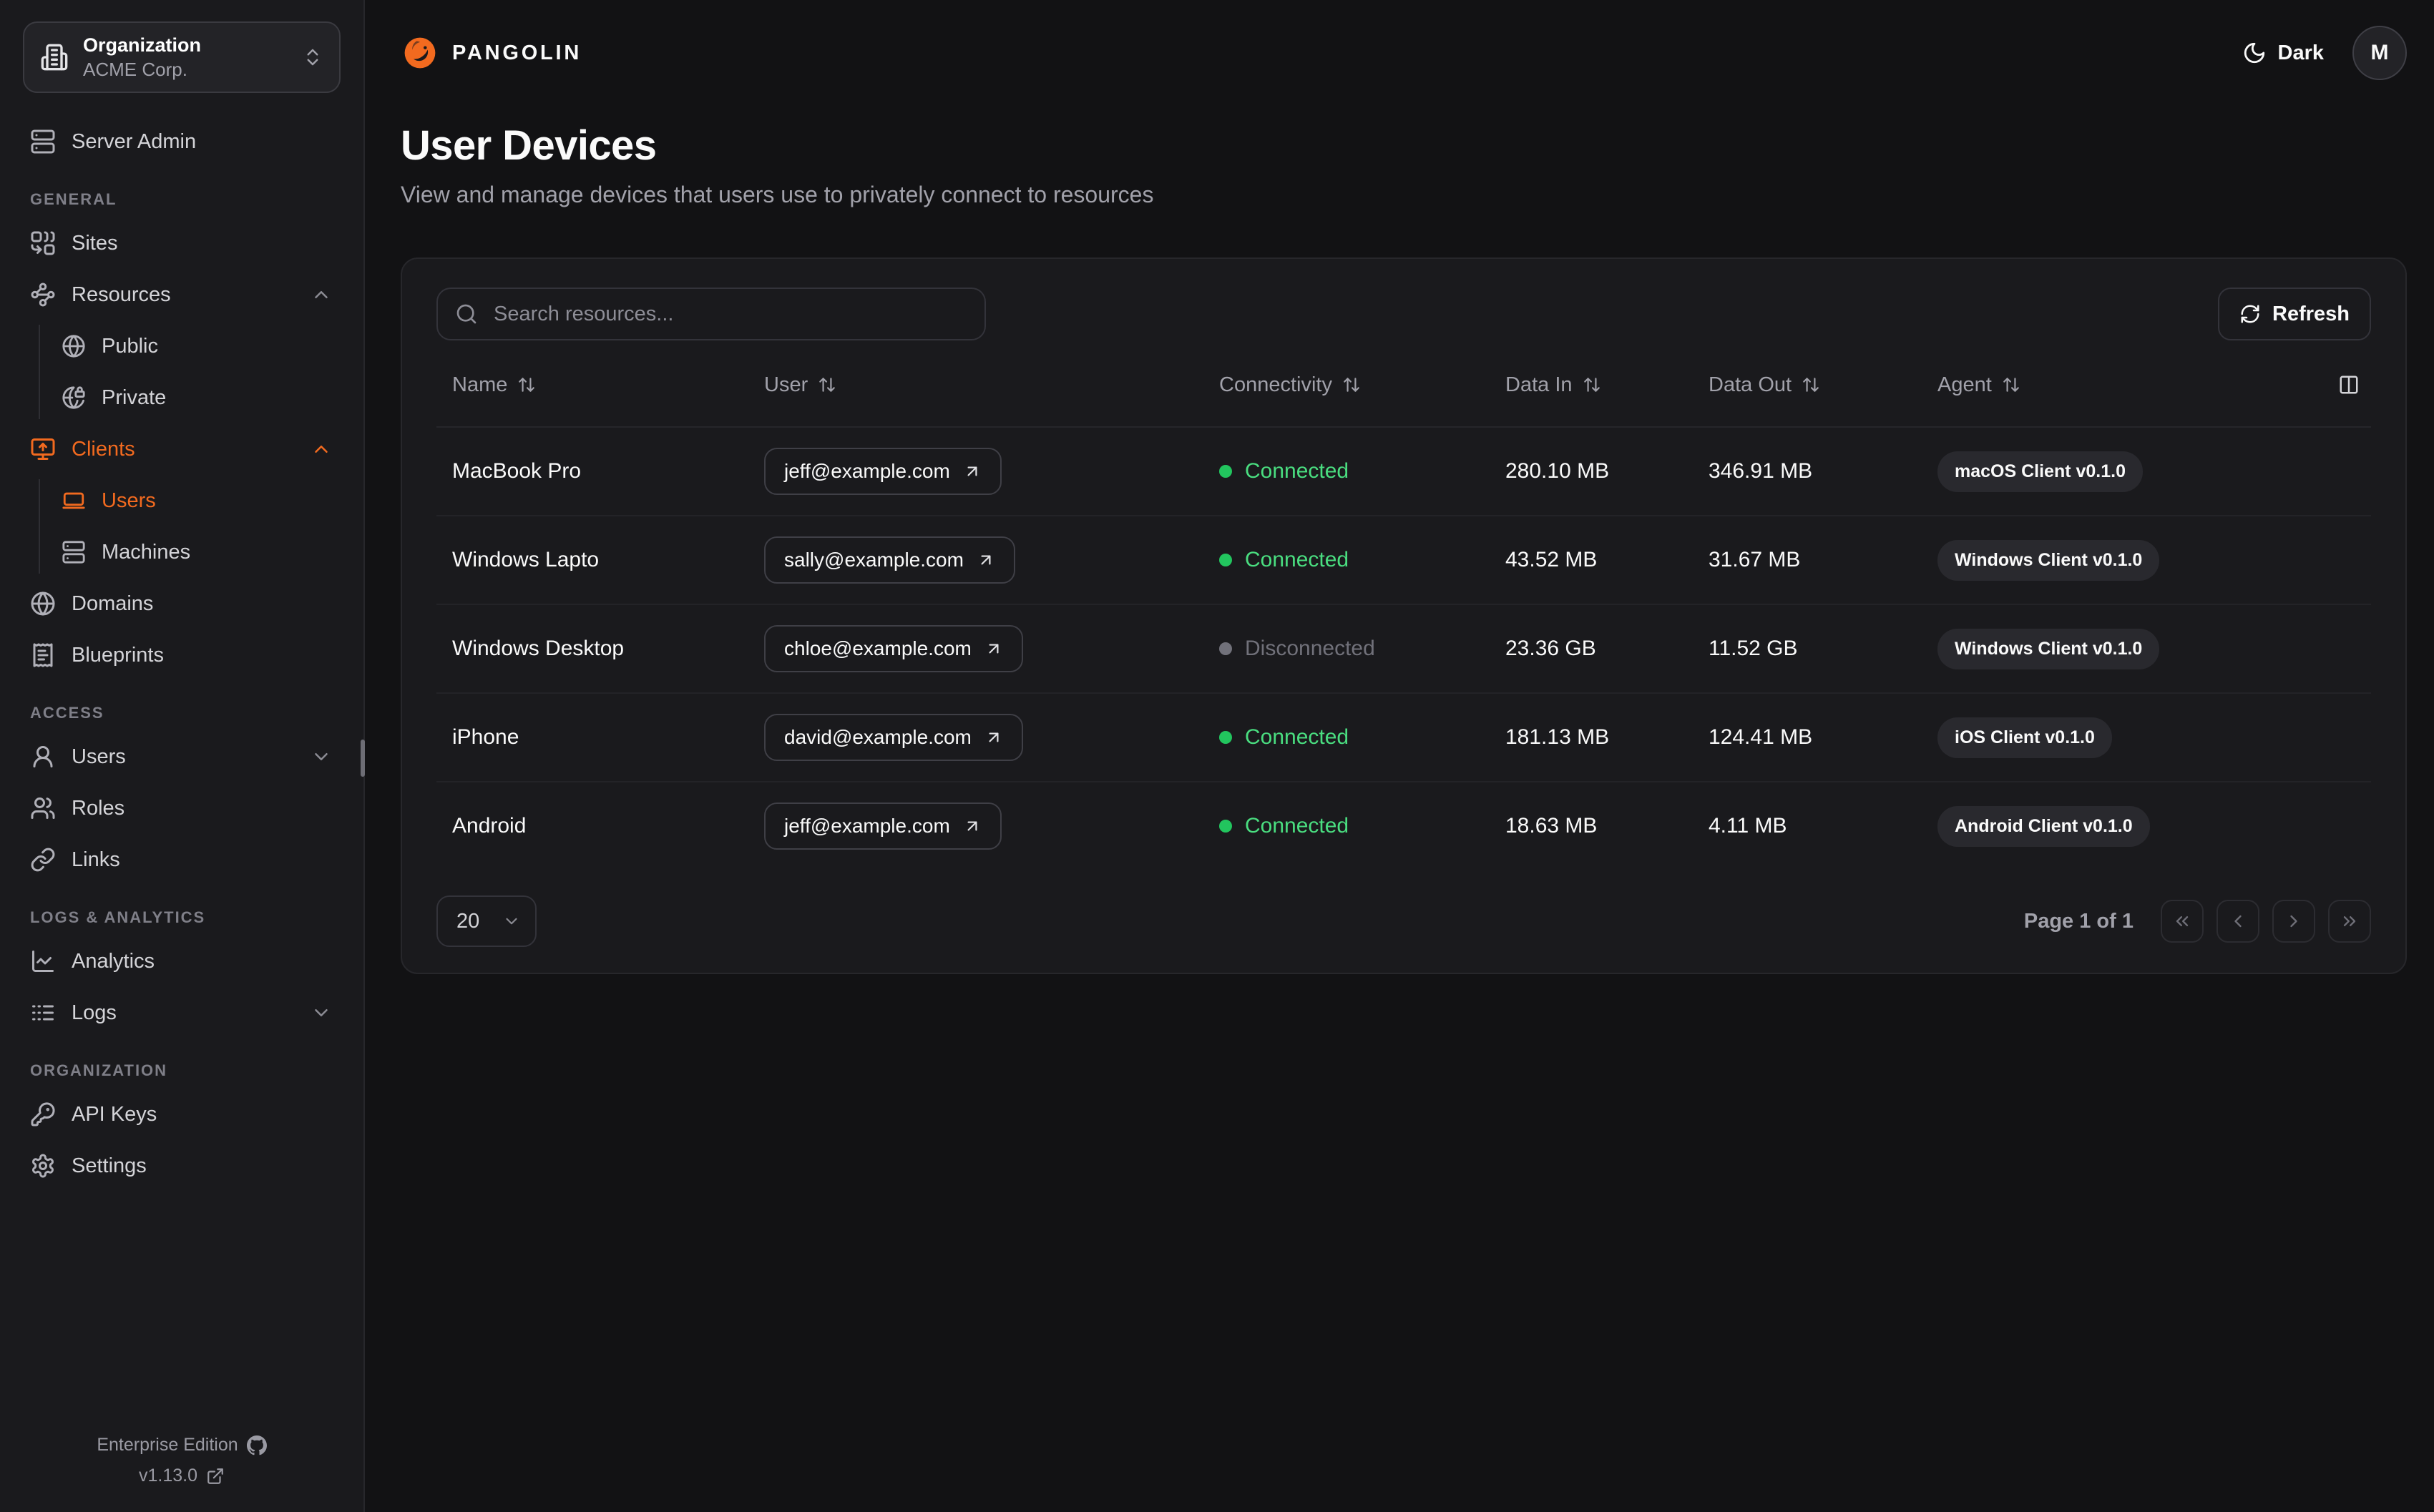  I want to click on sidebar-item-label: Resources, so click(121, 294).